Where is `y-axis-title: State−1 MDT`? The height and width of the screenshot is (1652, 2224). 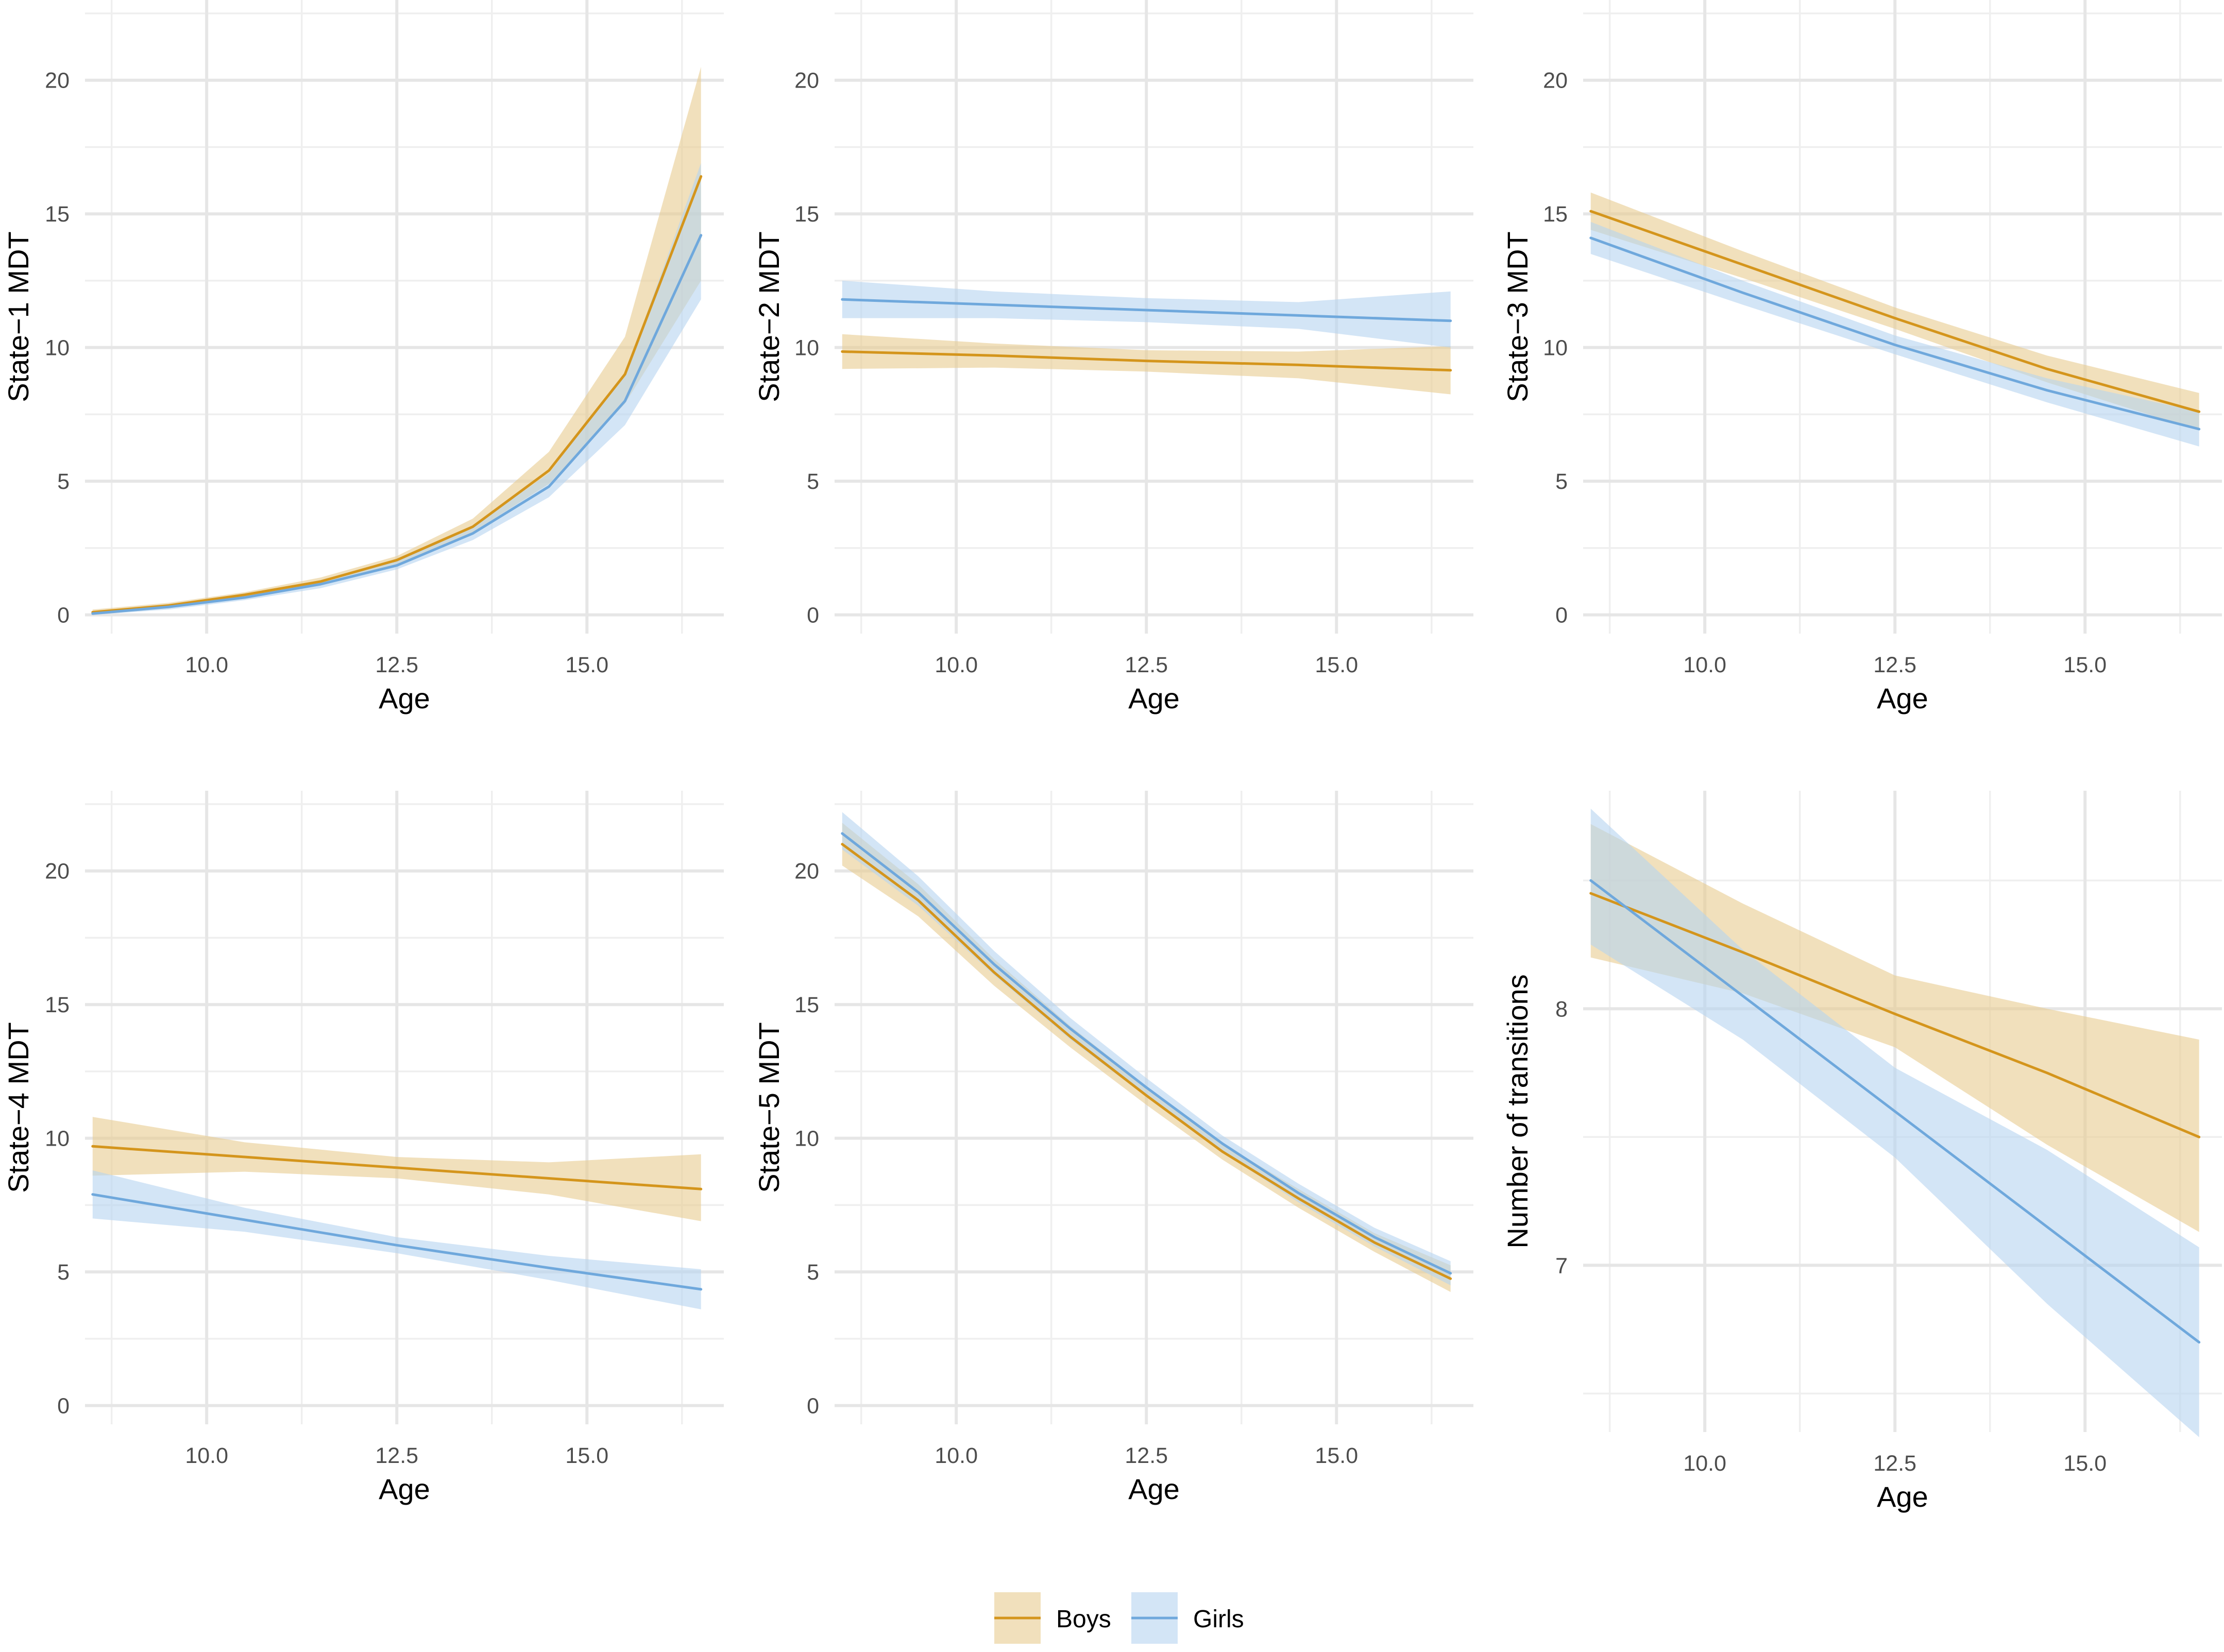 y-axis-title: State−1 MDT is located at coordinates (18, 316).